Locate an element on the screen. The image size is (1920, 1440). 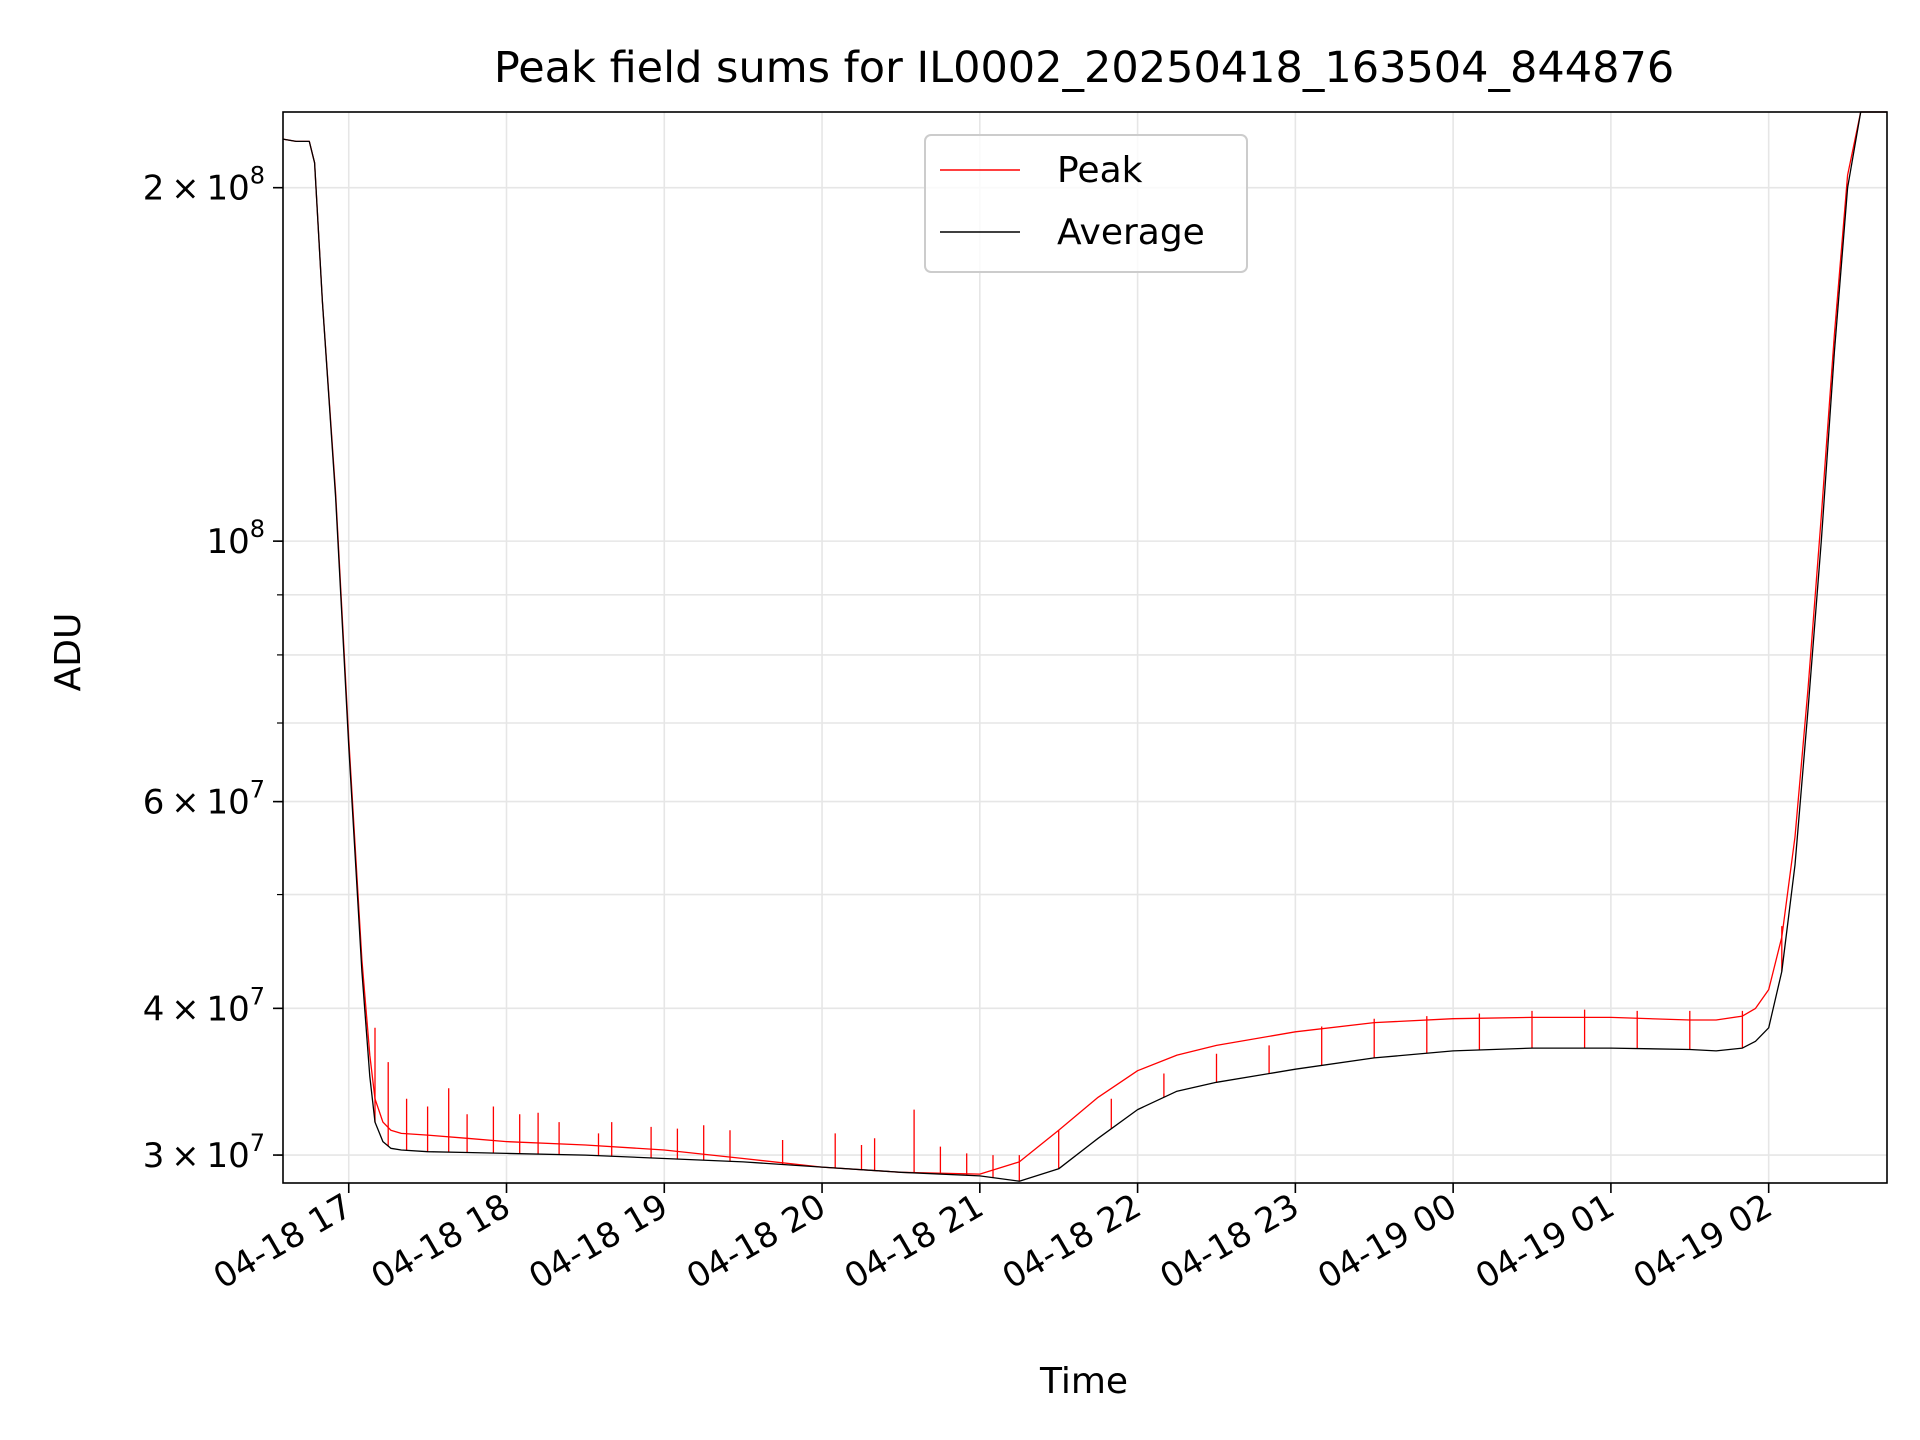
y-tick-label: 4 × 10⁷ is located at coordinates (204, 1005).